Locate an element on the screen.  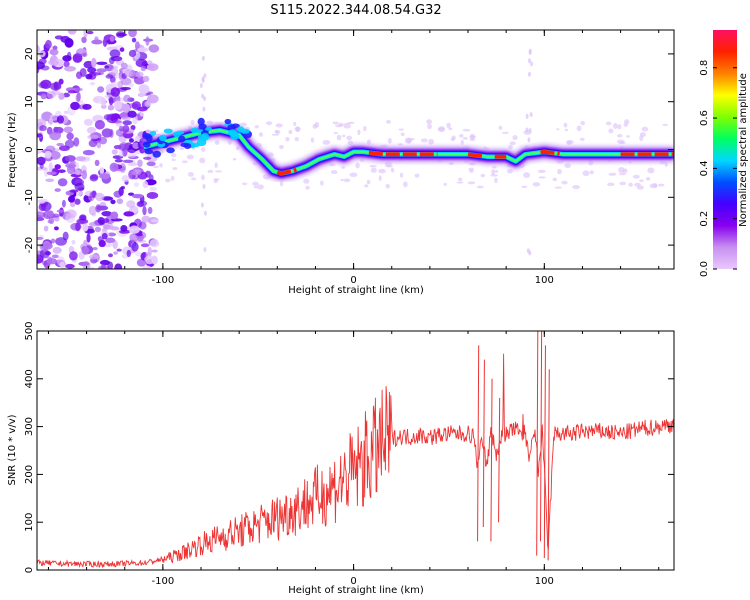
colorbar-ticks: 0.0 0.2 0.4 0.6 0.8 is located at coordinates (718, 168).